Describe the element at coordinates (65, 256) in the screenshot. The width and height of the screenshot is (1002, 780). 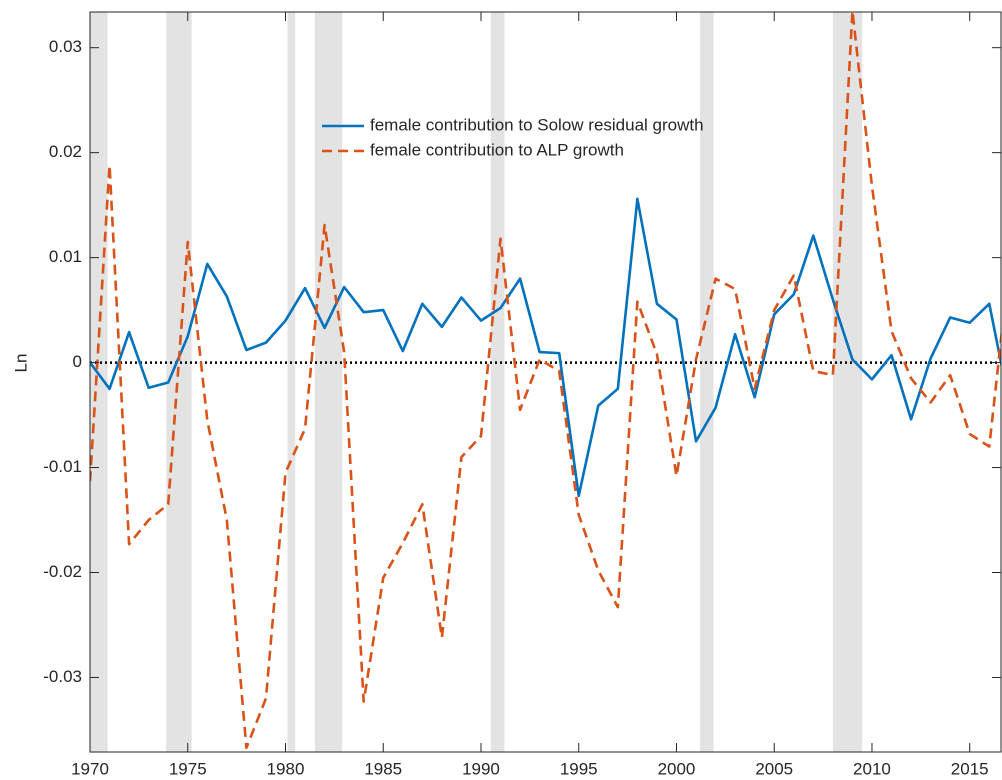
I see `y-tick-label: 0.01` at that location.